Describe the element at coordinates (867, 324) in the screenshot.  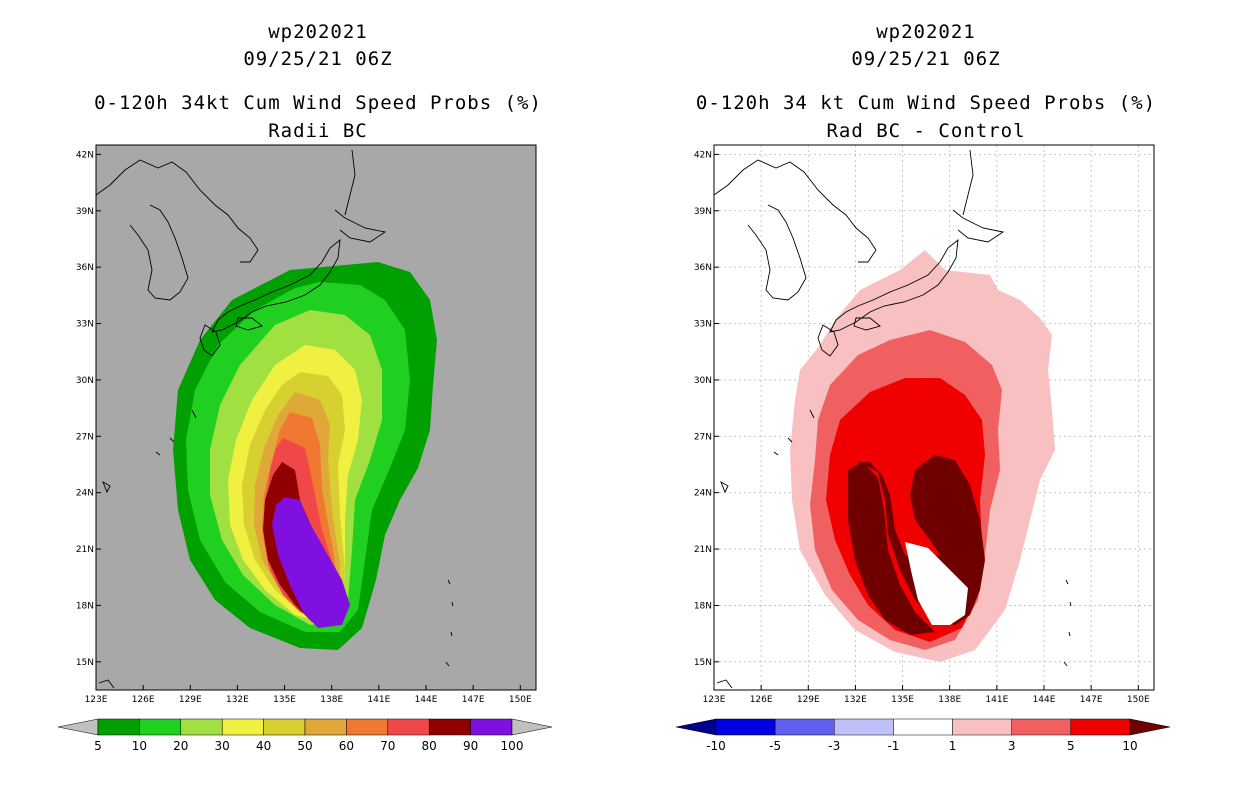
I see `coast-shikoku` at that location.